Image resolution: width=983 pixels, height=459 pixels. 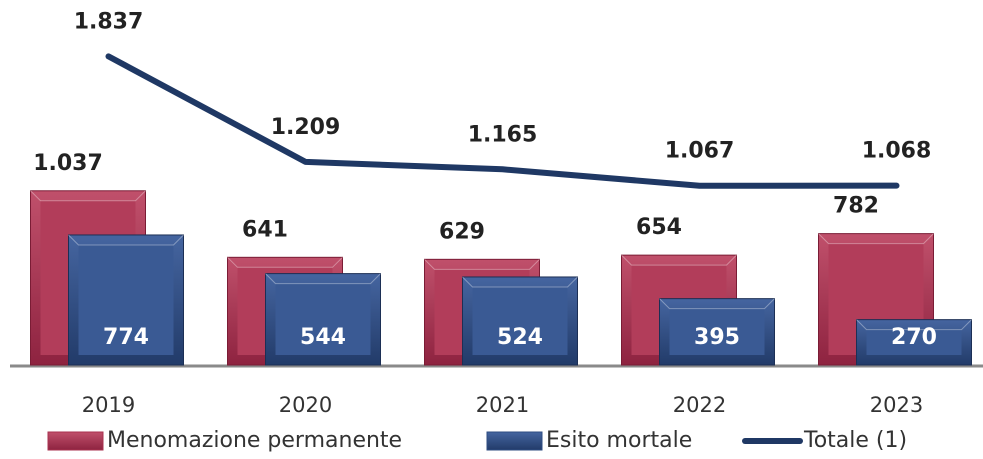 What do you see at coordinates (305, 405) in the screenshot?
I see `x-tick-label: 2020` at bounding box center [305, 405].